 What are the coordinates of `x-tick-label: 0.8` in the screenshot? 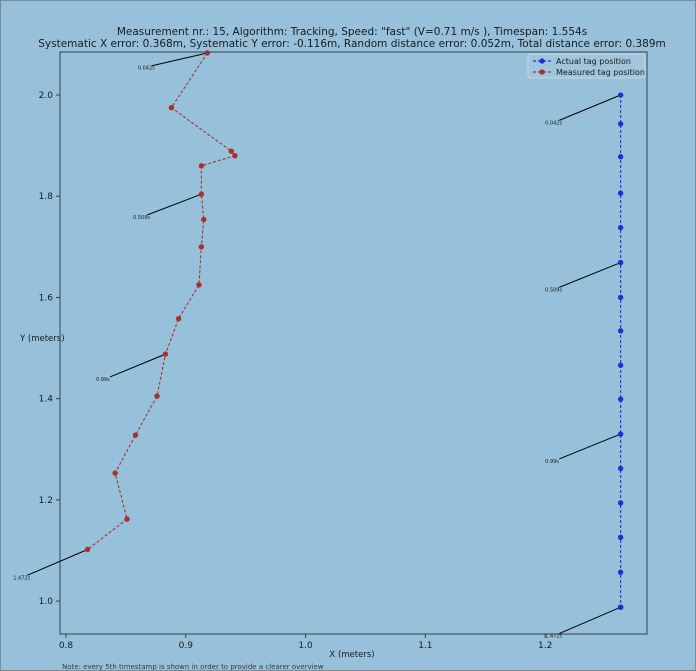 It's located at (66, 646).